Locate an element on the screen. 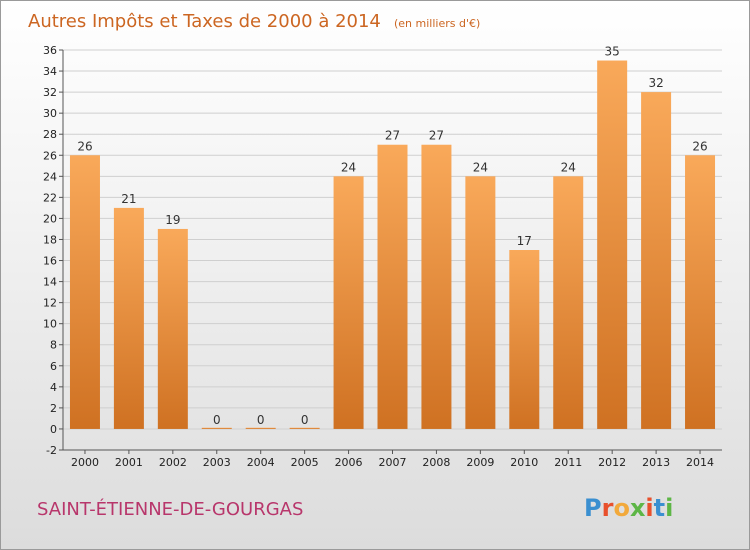 This screenshot has width=750, height=550. data-label-2000: 26 is located at coordinates (84, 146).